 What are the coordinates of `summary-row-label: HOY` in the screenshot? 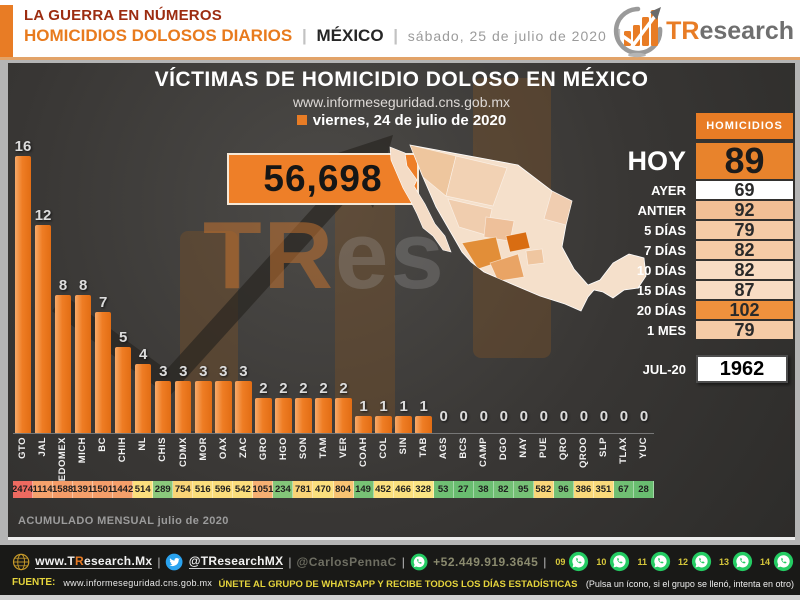 It's located at (656, 160).